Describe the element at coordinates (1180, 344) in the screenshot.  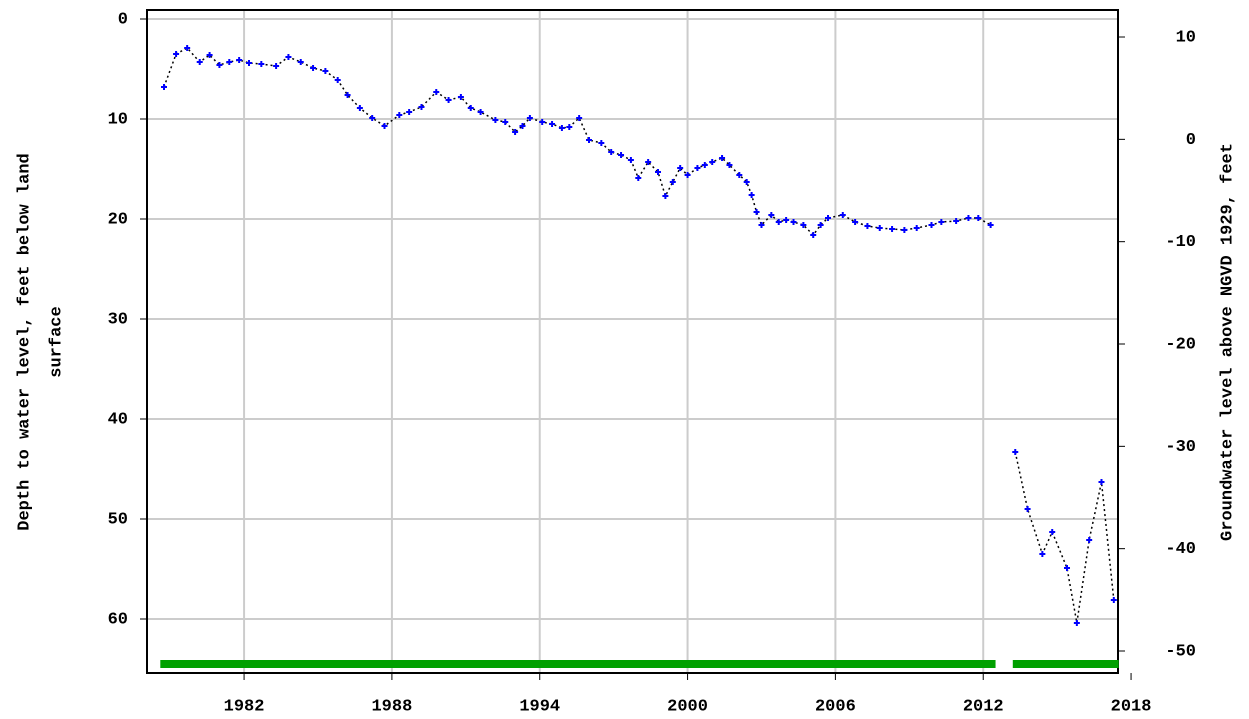
I see `y2-tick-label: -20` at that location.